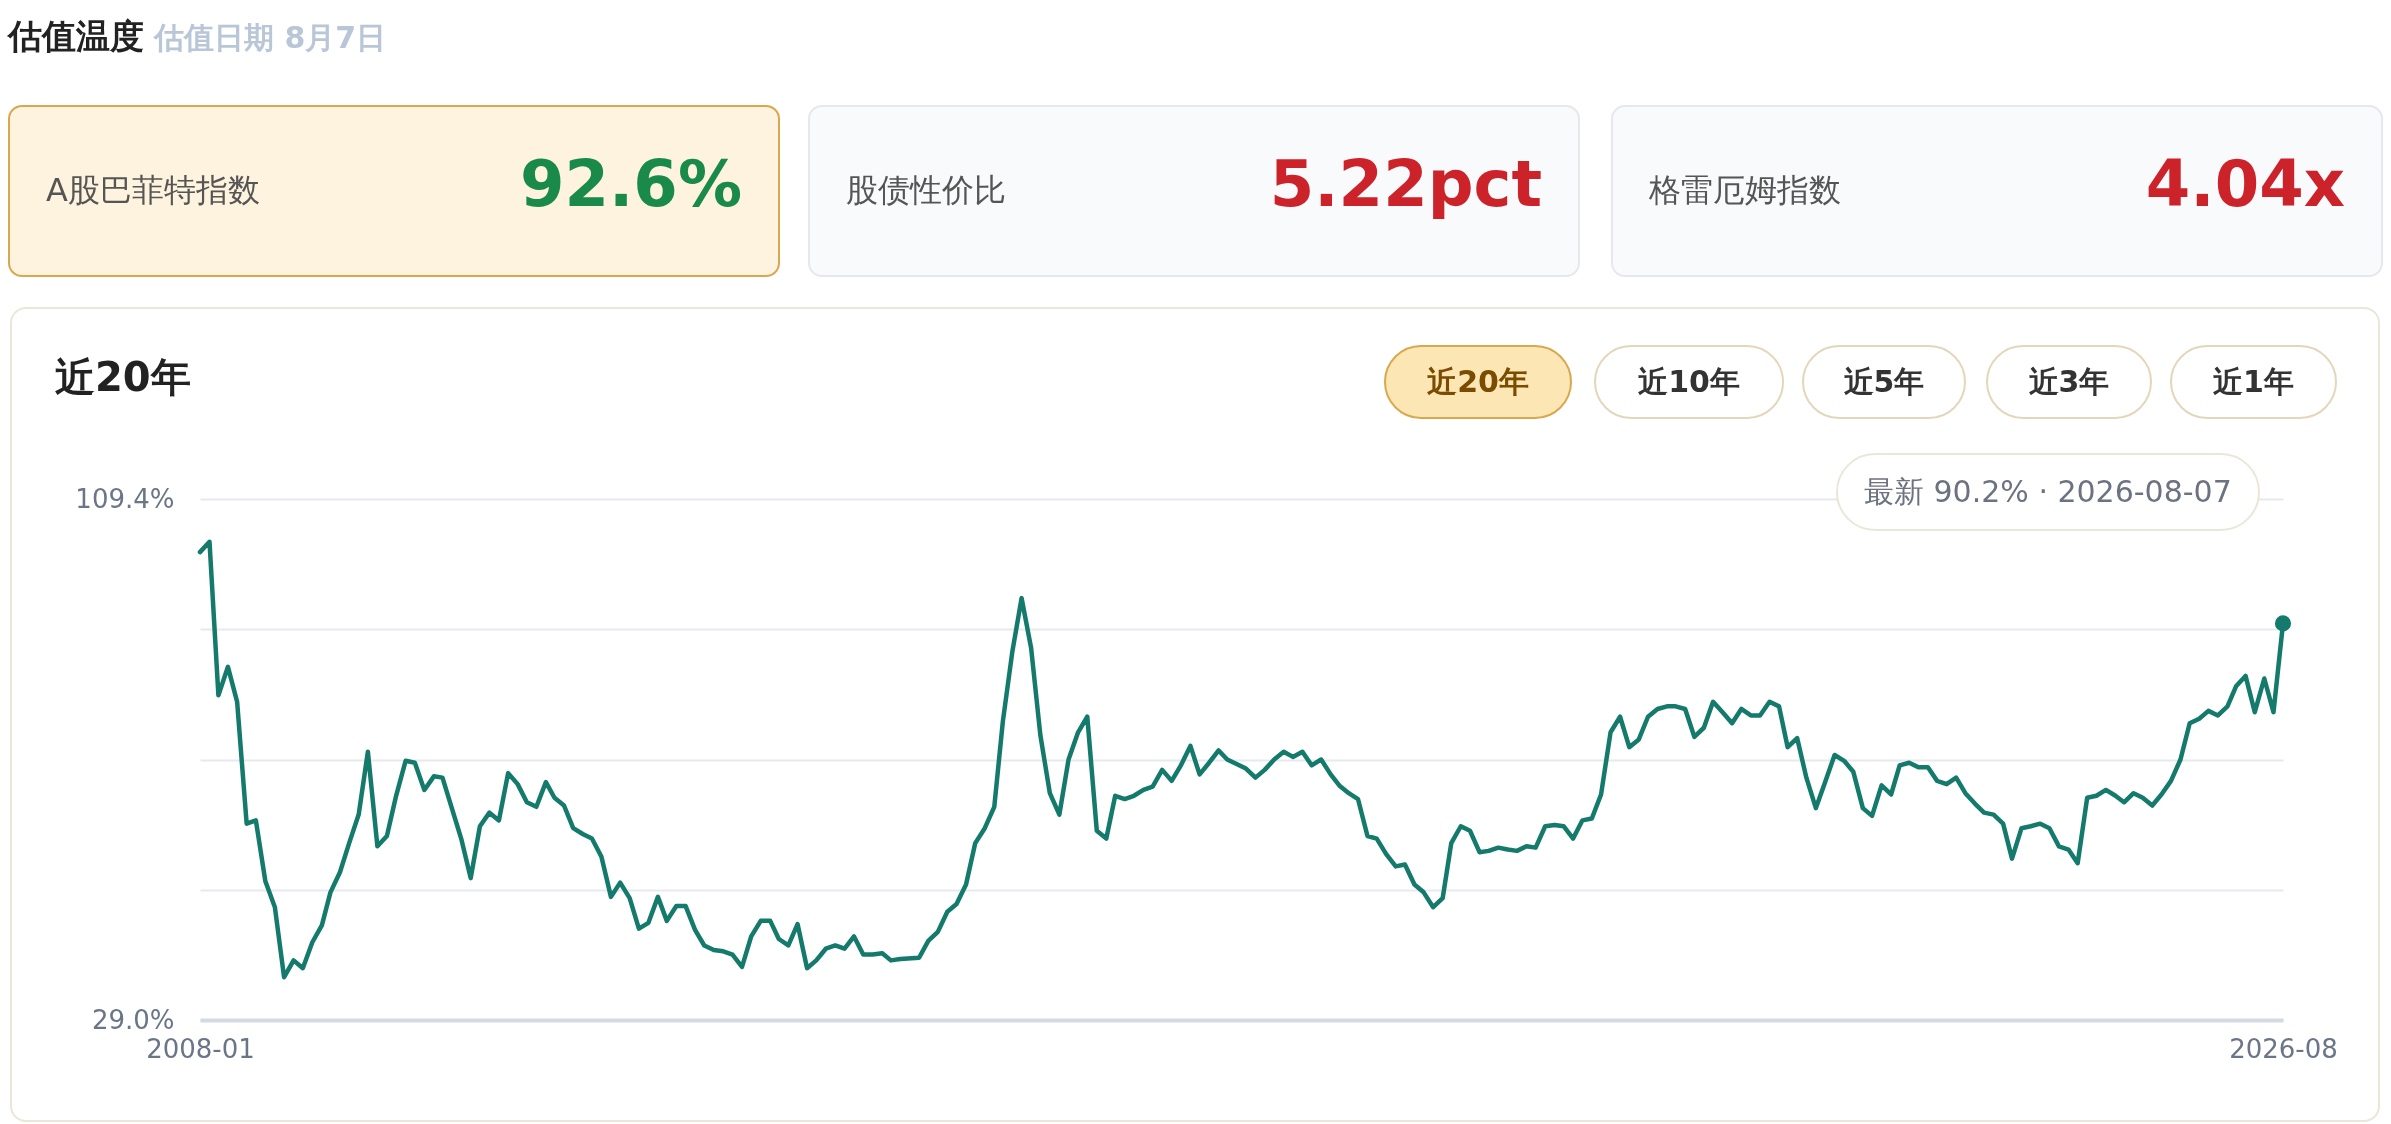 This screenshot has width=2391, height=1124. What do you see at coordinates (2253, 382) in the screenshot?
I see `text: 近1年` at bounding box center [2253, 382].